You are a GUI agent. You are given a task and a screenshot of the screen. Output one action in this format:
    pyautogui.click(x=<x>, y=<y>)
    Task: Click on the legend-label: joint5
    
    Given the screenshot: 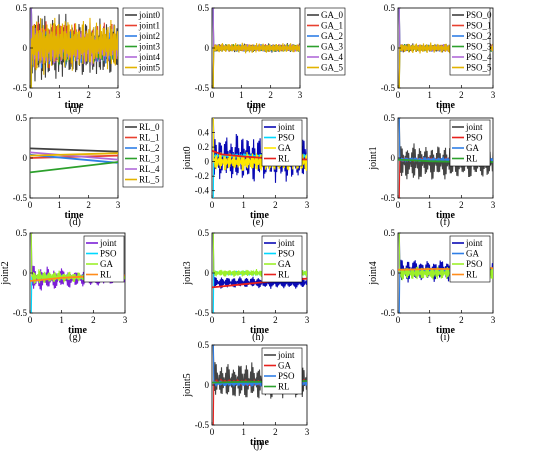 What is the action you would take?
    pyautogui.click(x=149, y=68)
    